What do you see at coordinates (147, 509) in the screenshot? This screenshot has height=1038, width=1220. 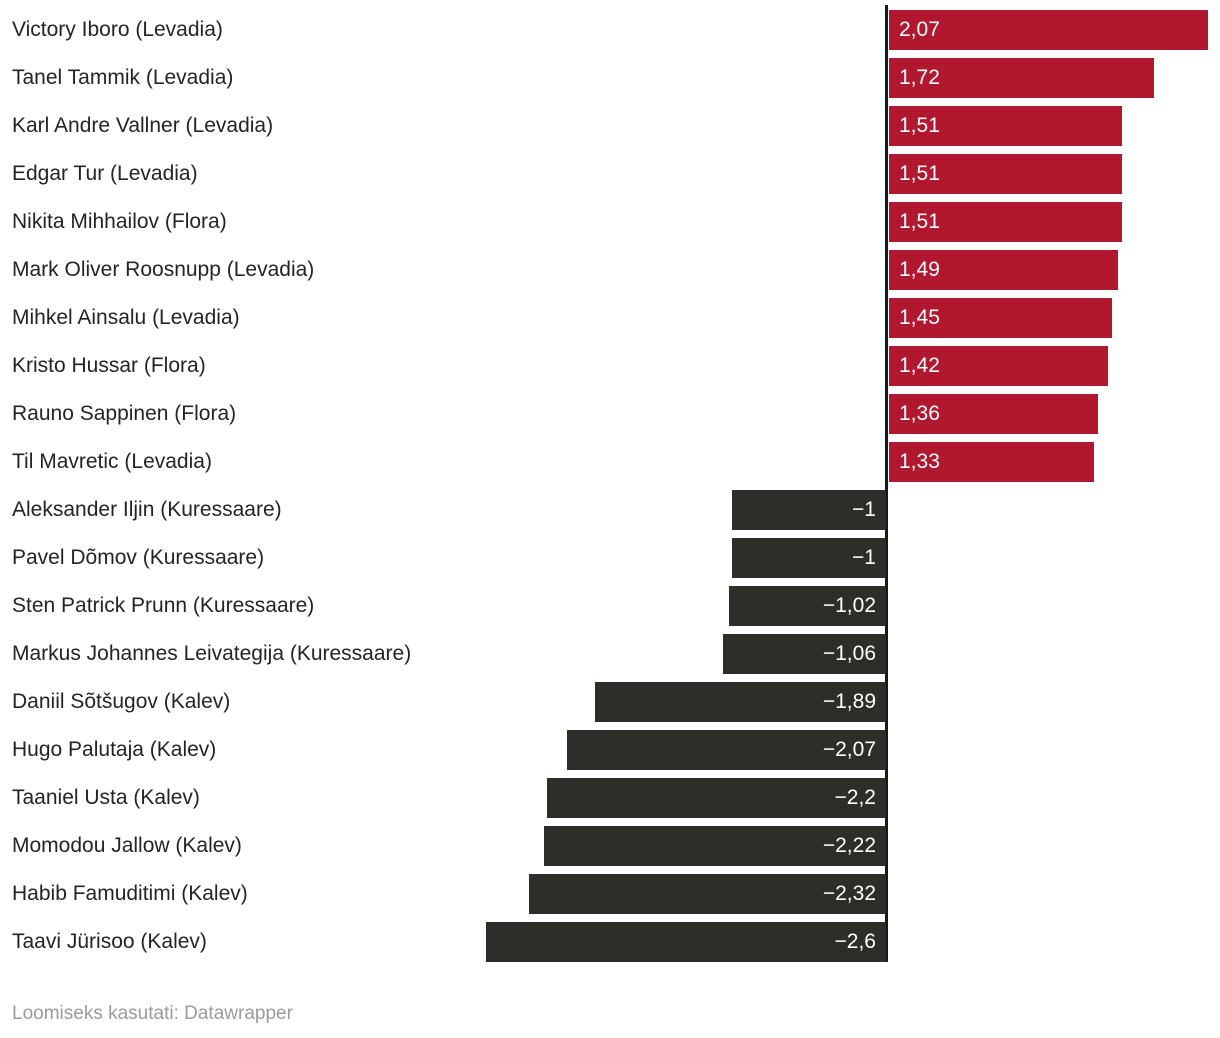 I see `category-label: Aleksander Iljin (Kuressaare)` at bounding box center [147, 509].